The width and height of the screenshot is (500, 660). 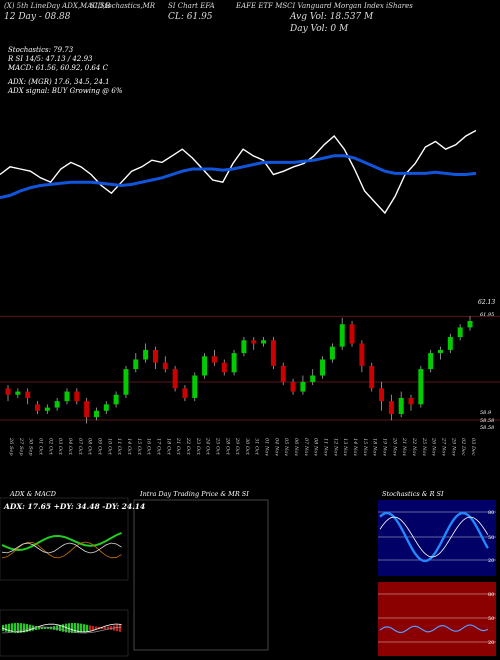 I want to click on header-left3: SI Chart EFA, so click(x=191, y=6).